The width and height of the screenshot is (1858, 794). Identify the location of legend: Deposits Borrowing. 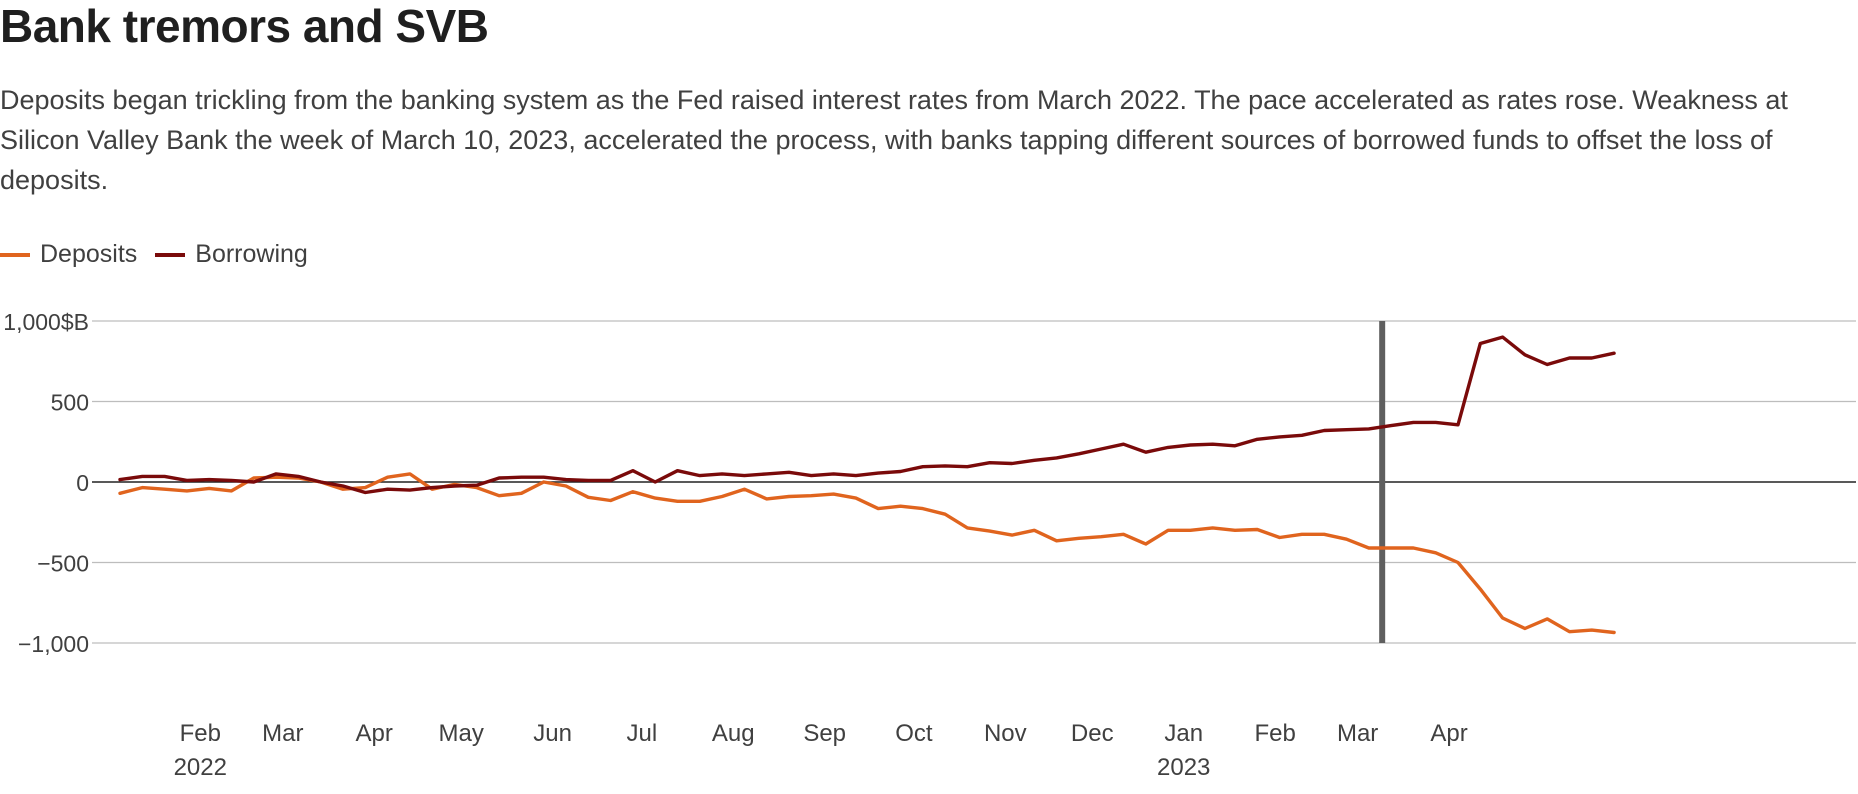
(163, 254).